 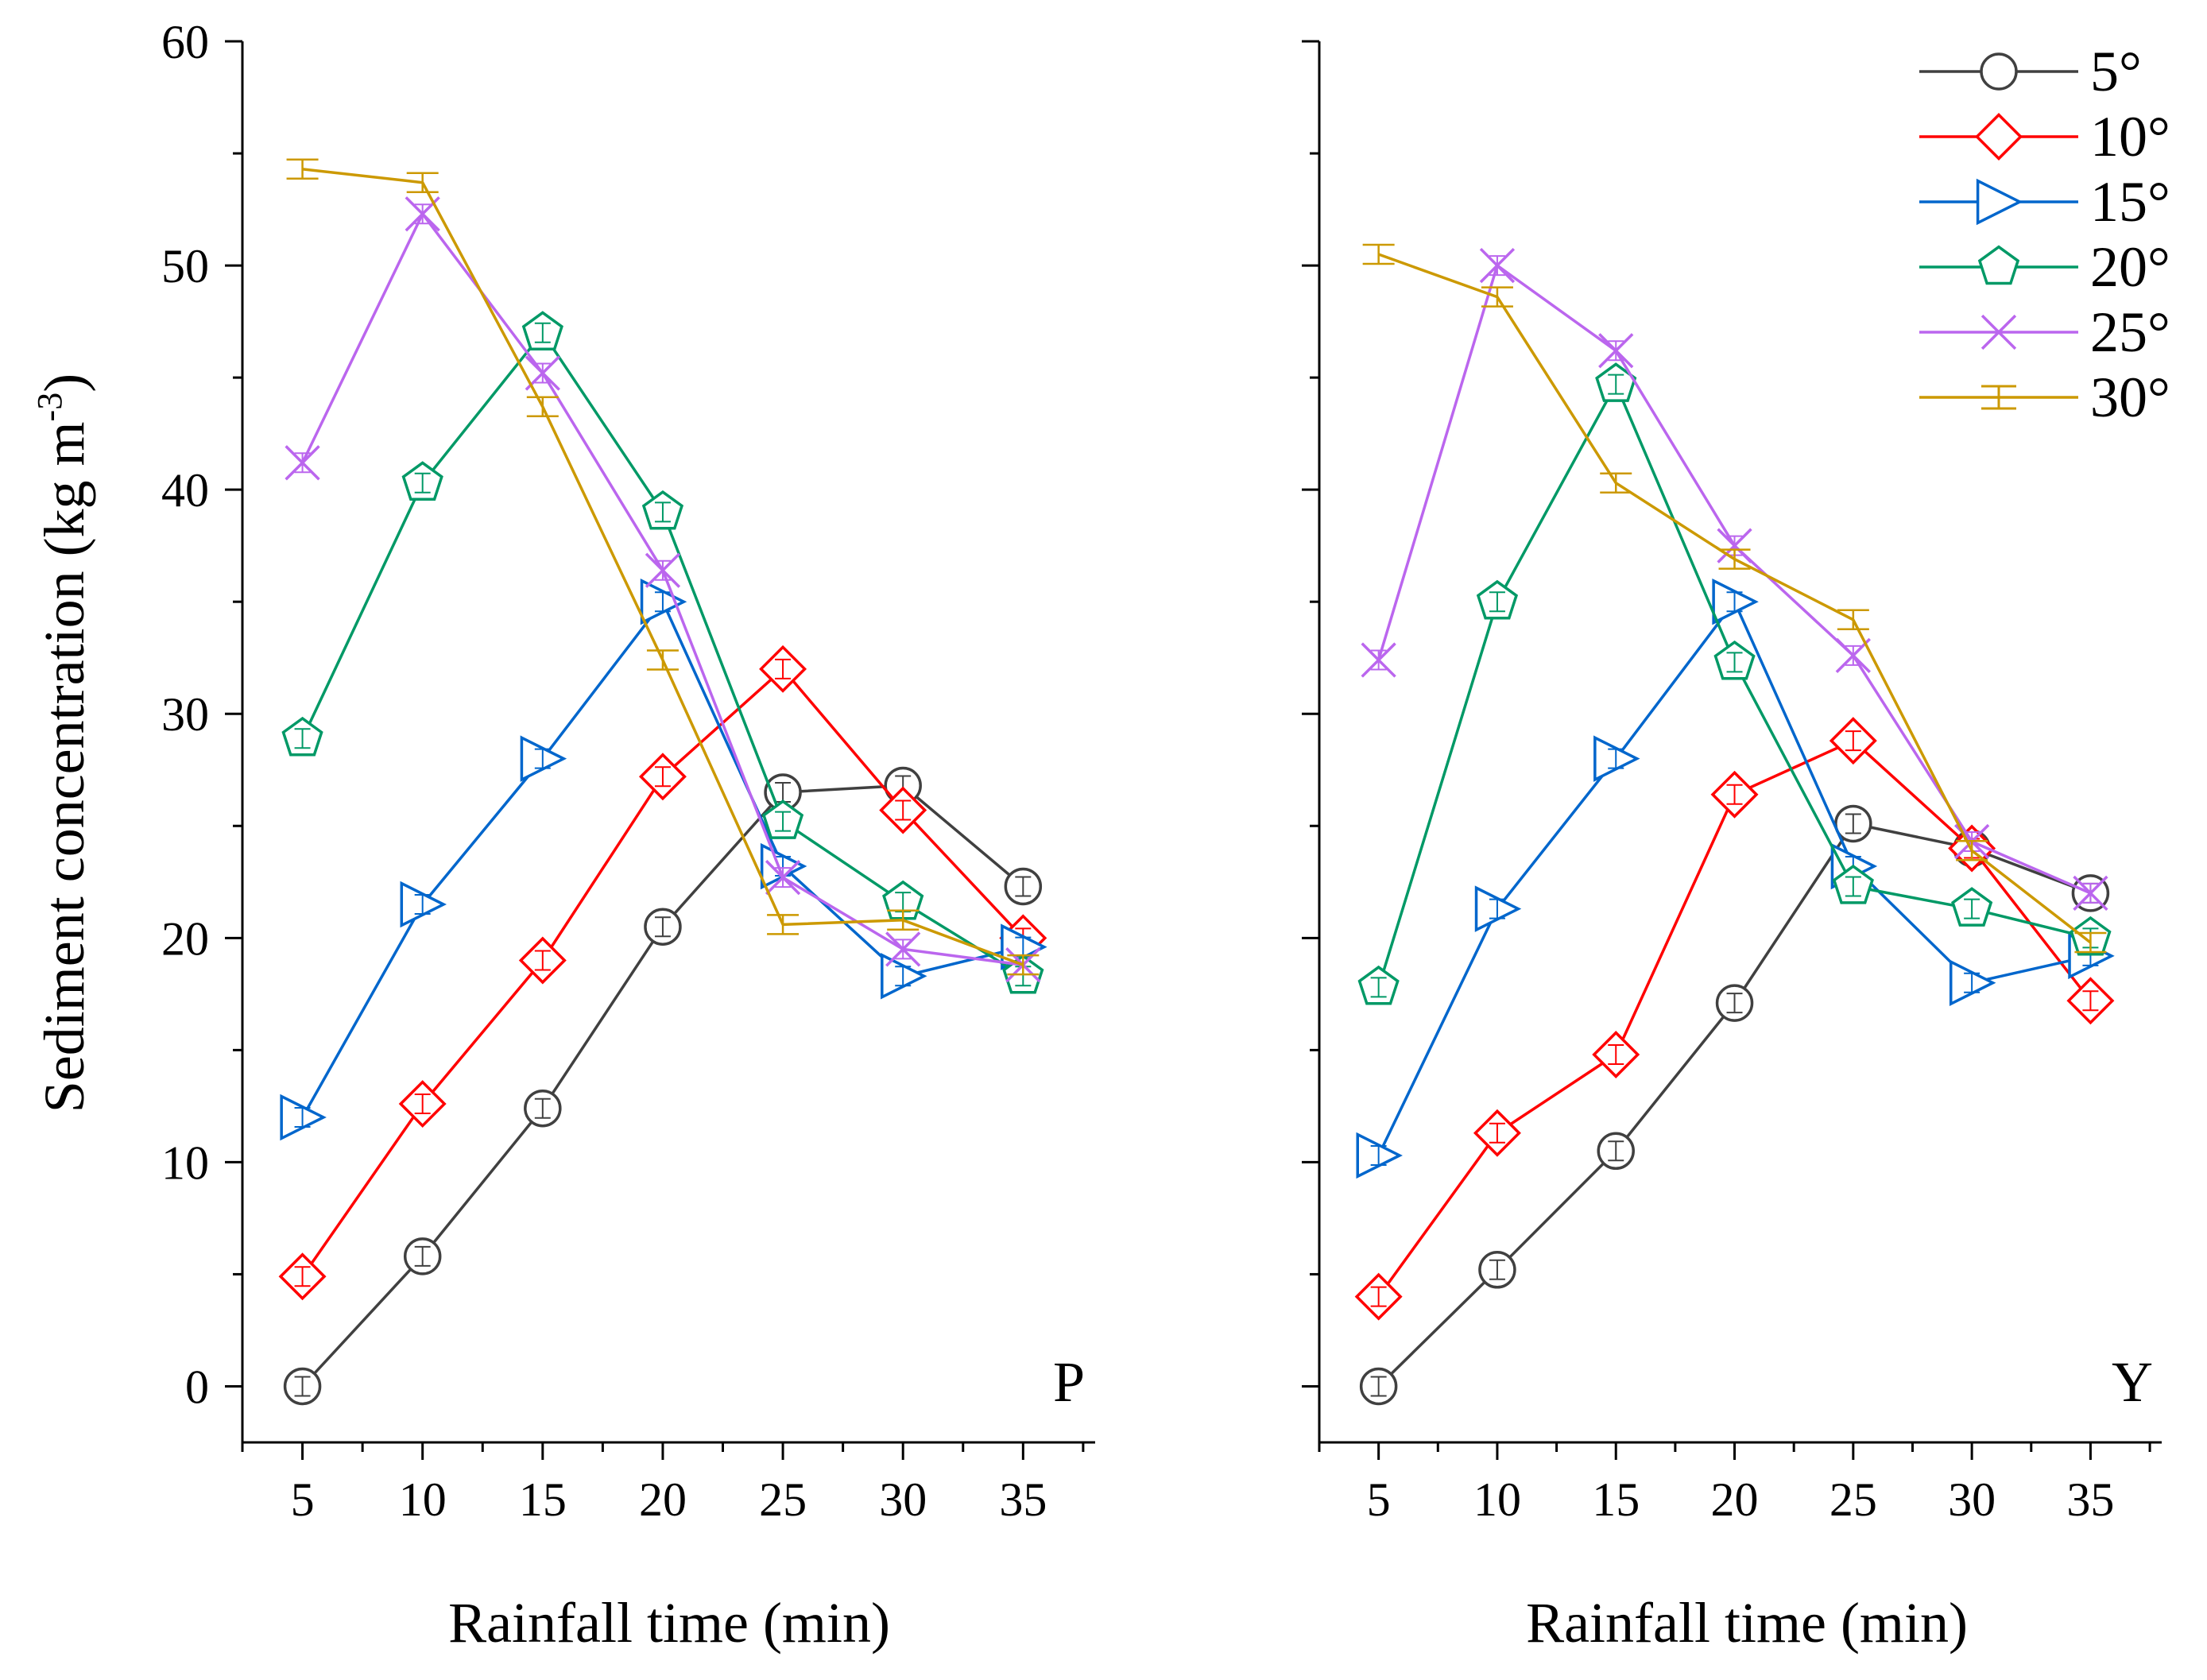 What do you see at coordinates (2130, 202) in the screenshot?
I see `legend-label: 15°` at bounding box center [2130, 202].